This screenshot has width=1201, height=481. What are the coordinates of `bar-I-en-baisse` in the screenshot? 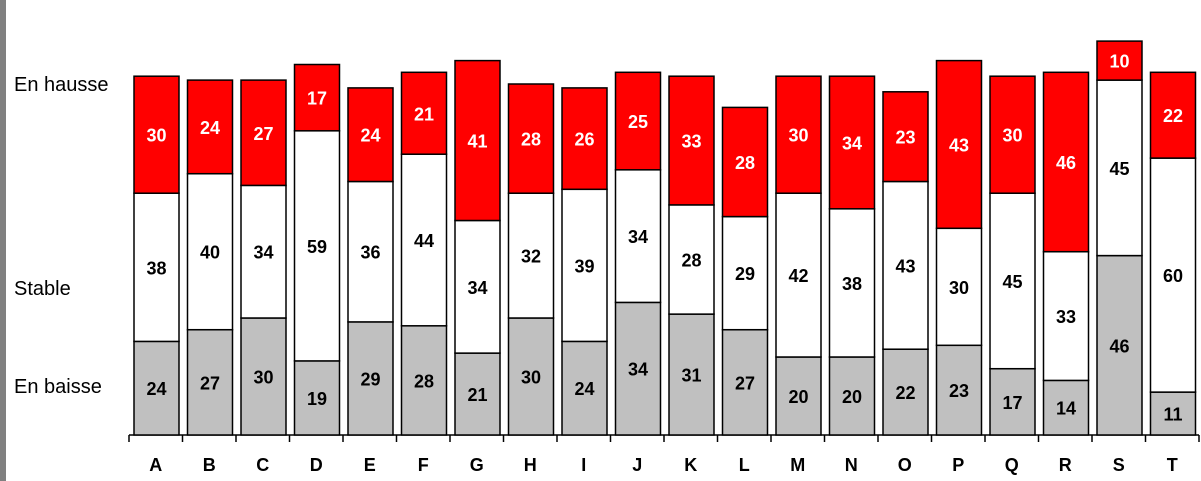 It's located at (584, 388).